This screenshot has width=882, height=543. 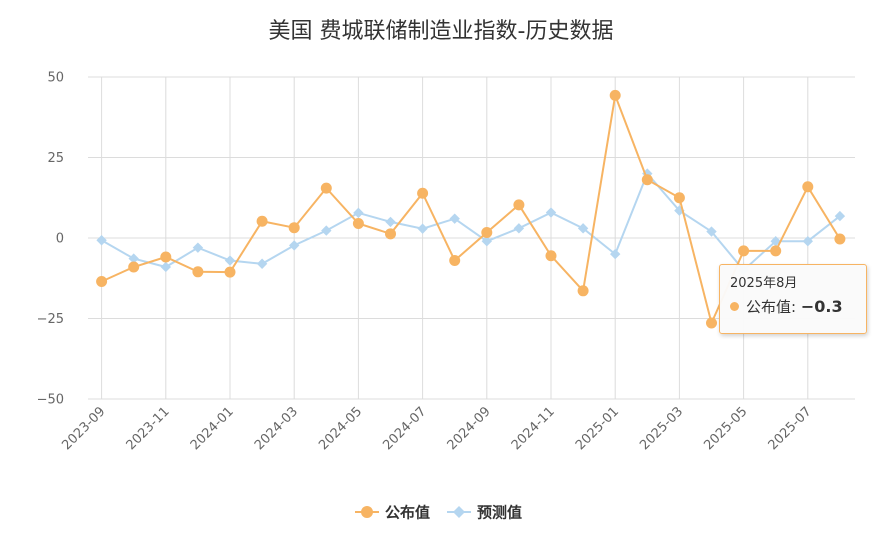 I want to click on y-axis: 50 25 0 −25 −50, so click(x=50, y=239).